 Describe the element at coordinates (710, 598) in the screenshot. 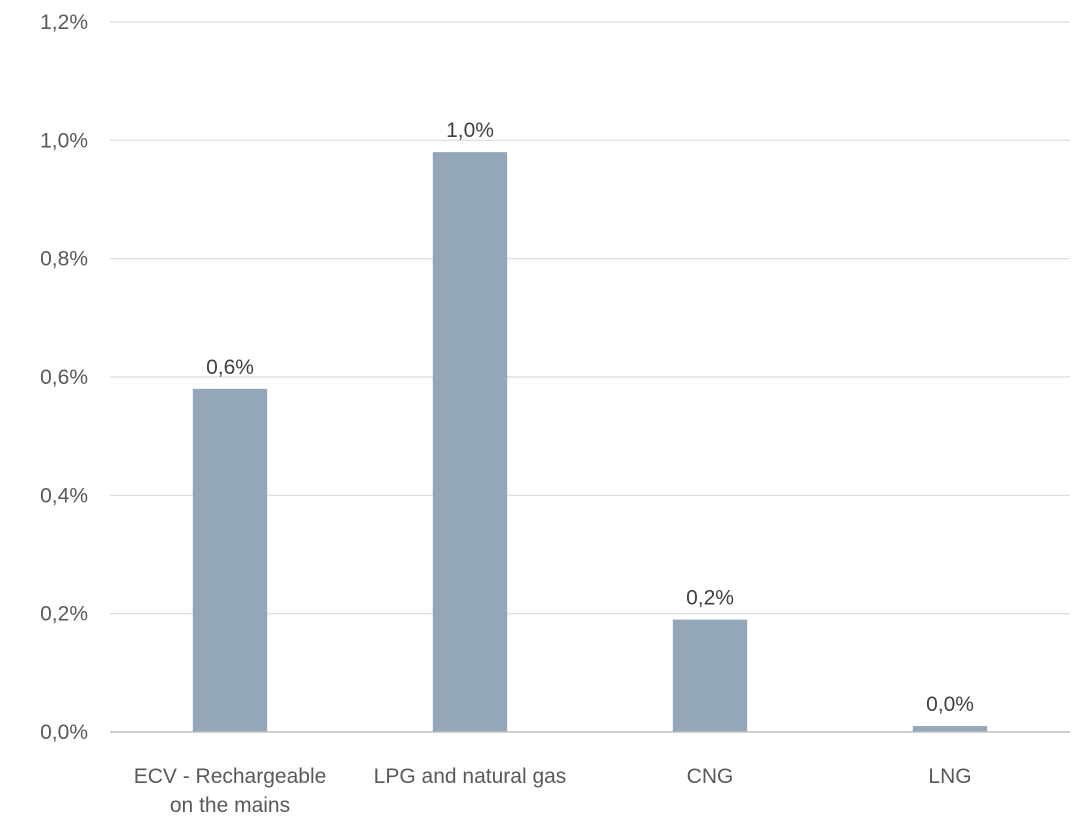

I see `data-label: 0,2%` at that location.